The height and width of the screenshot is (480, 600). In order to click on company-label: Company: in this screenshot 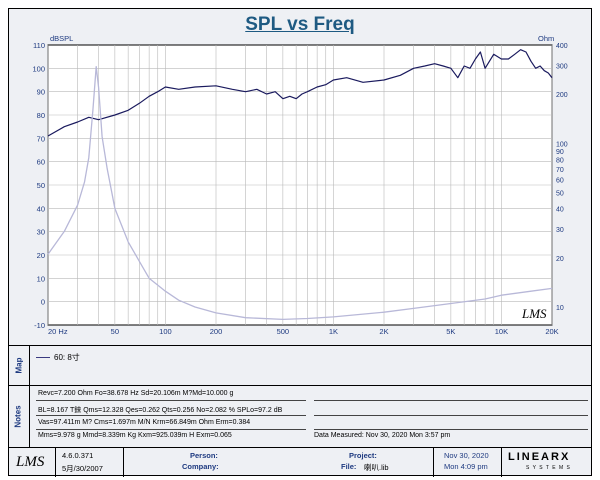, I will do `click(200, 466)`.